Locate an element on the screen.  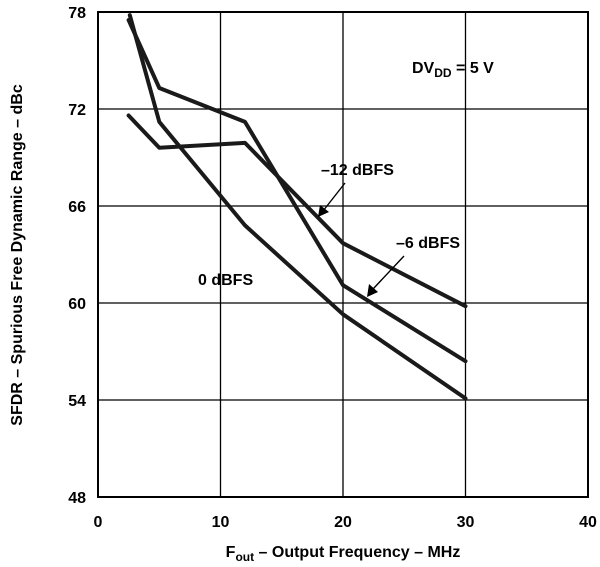
y-tick-label: 72 is located at coordinates (77, 110).